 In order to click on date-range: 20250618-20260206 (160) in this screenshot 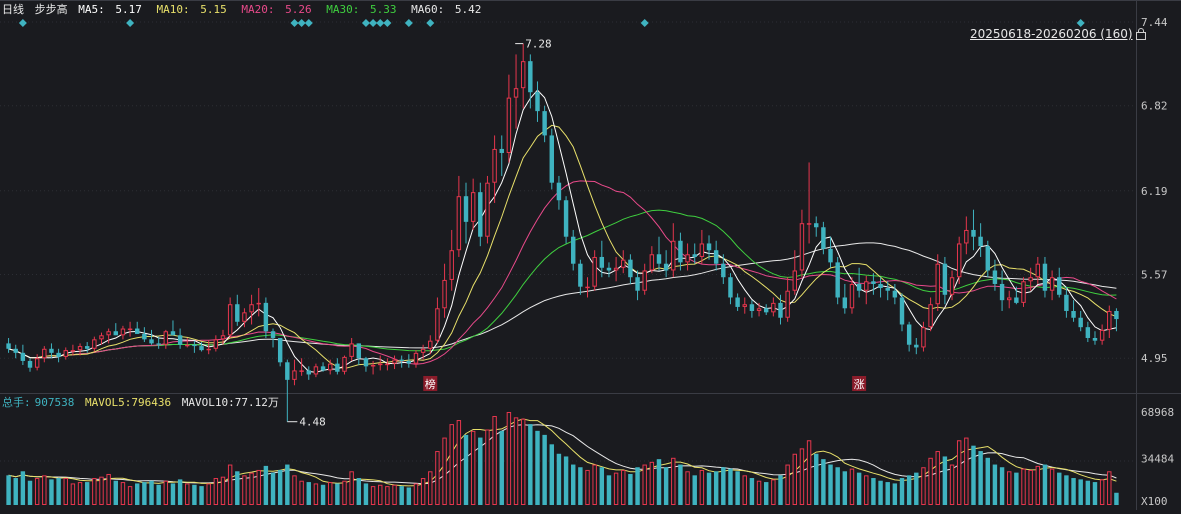, I will do `click(1058, 34)`.